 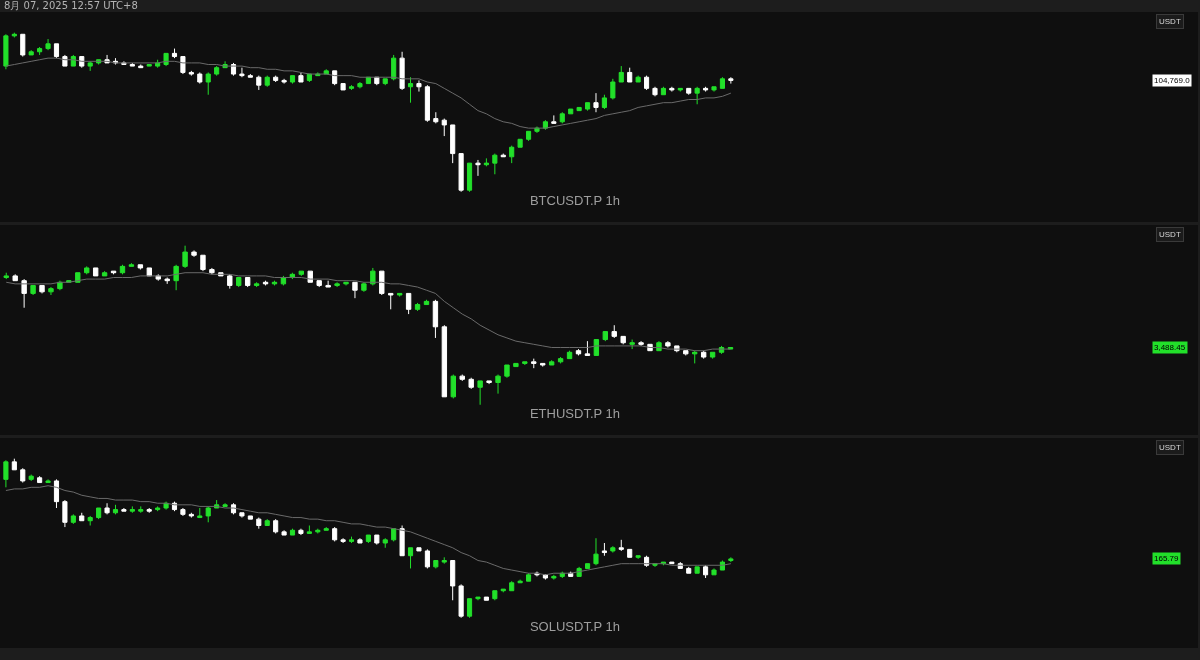 What do you see at coordinates (575, 413) in the screenshot?
I see `text: ETHUSDT.P 1h` at bounding box center [575, 413].